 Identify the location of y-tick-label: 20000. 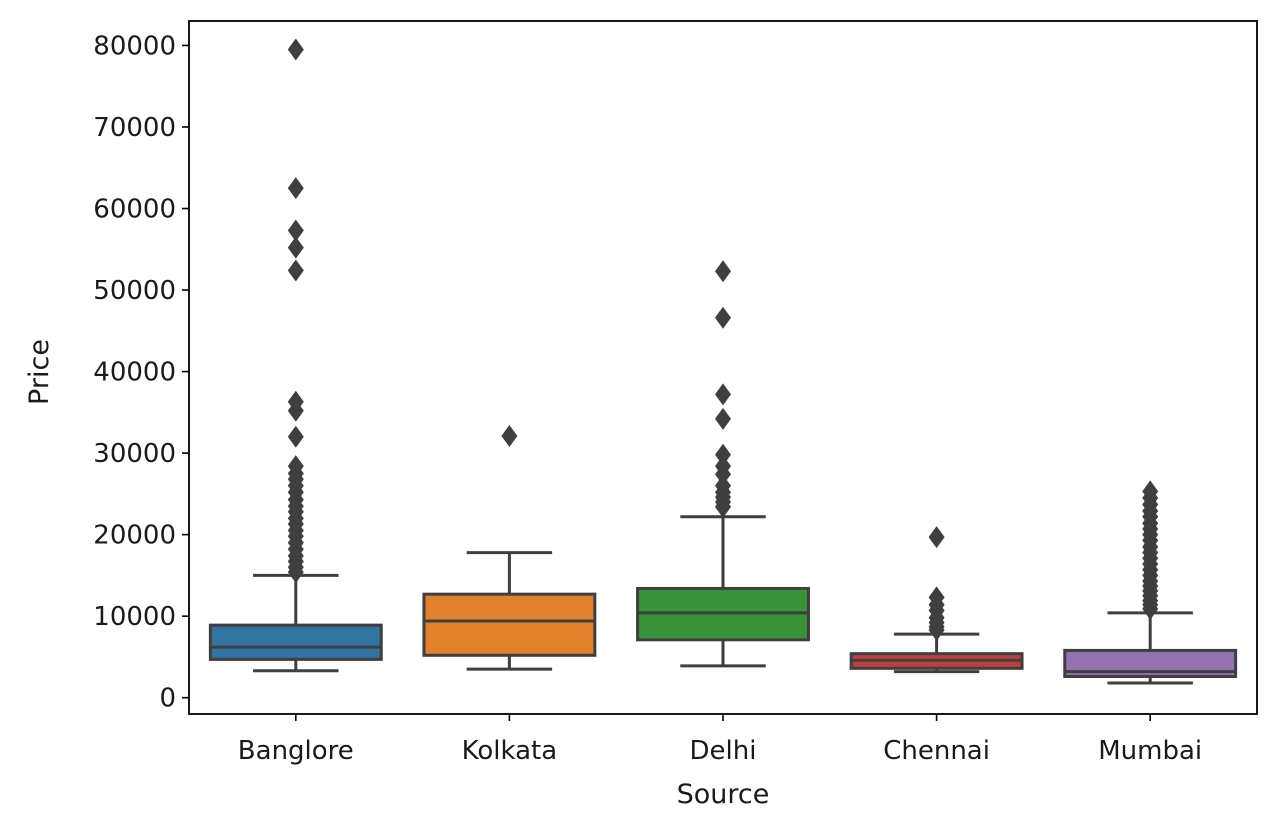
(134, 536).